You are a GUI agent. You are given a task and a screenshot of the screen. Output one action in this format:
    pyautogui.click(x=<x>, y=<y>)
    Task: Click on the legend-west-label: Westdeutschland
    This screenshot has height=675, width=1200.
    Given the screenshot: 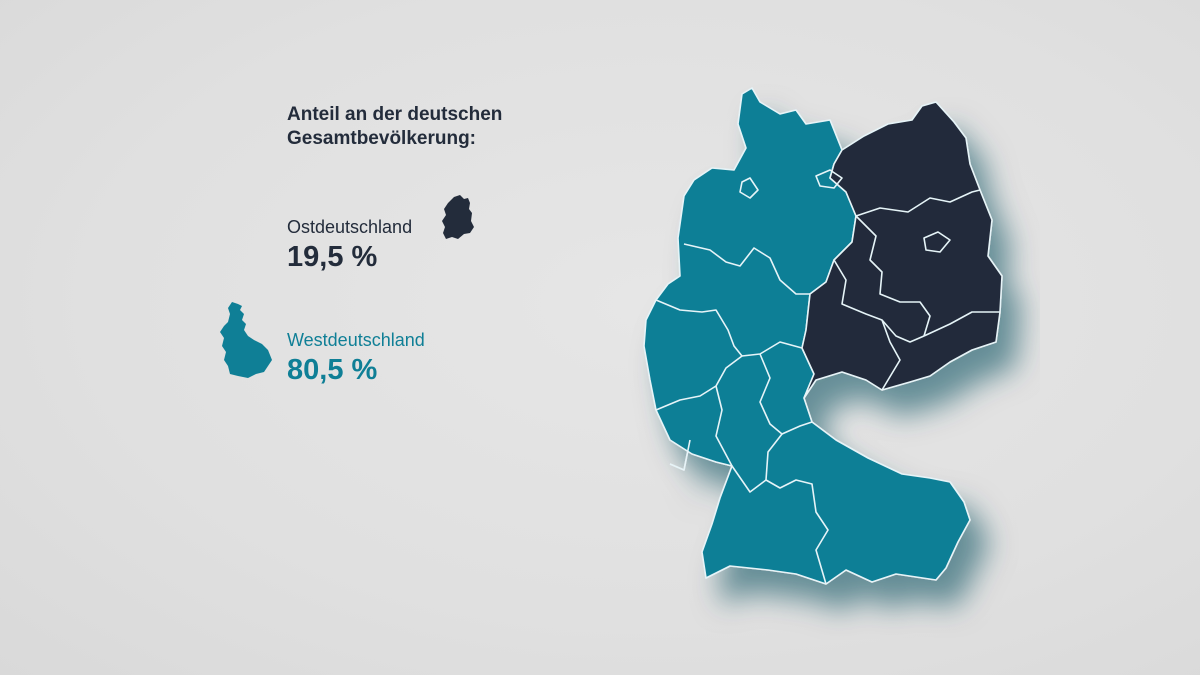 What is the action you would take?
    pyautogui.click(x=356, y=340)
    